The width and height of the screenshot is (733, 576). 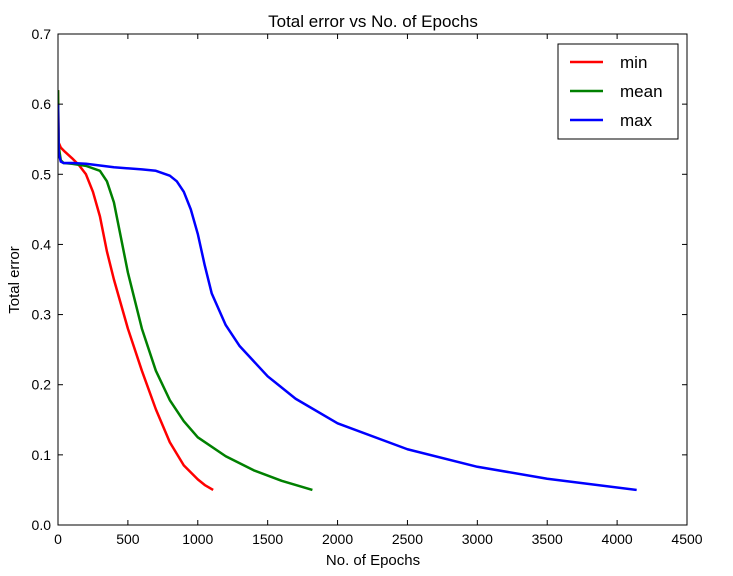 I want to click on y-tick-label: 0.2, so click(x=42, y=385).